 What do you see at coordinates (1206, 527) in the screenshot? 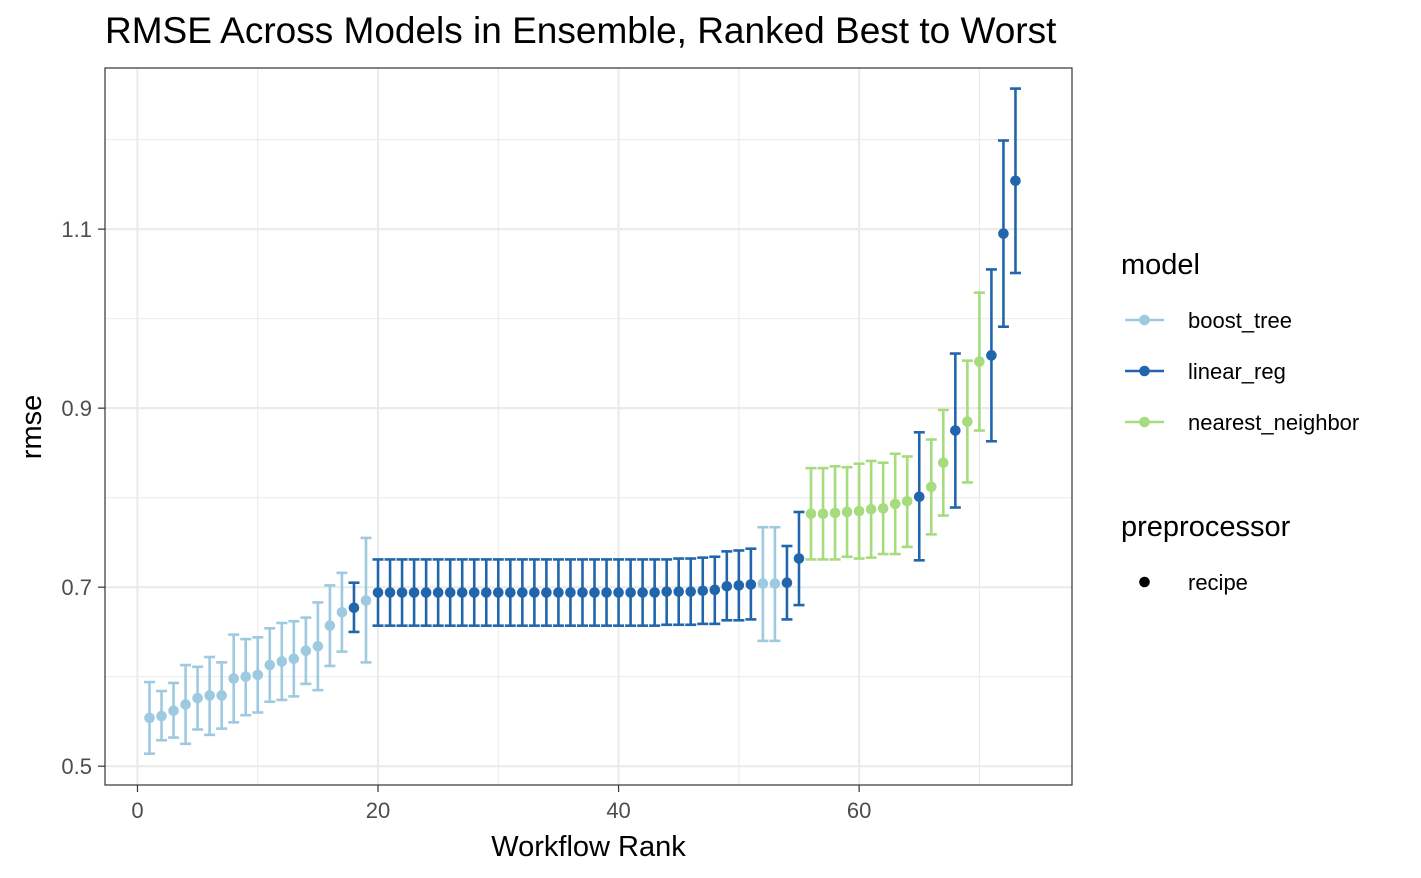
I see `legend-title-preprocessor: preprocessor` at bounding box center [1206, 527].